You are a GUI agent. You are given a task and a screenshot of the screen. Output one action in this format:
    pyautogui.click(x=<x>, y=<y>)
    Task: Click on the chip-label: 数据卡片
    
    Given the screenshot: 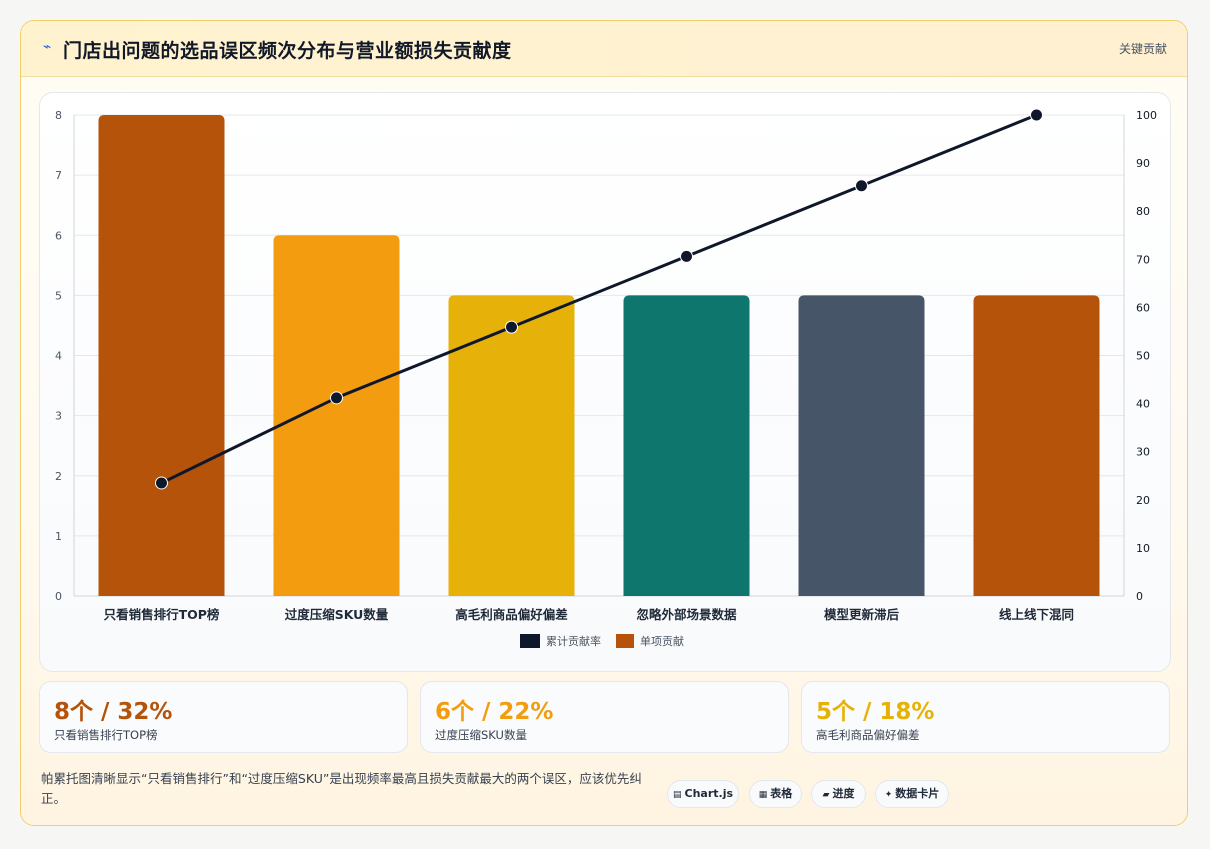 What is the action you would take?
    pyautogui.click(x=917, y=793)
    